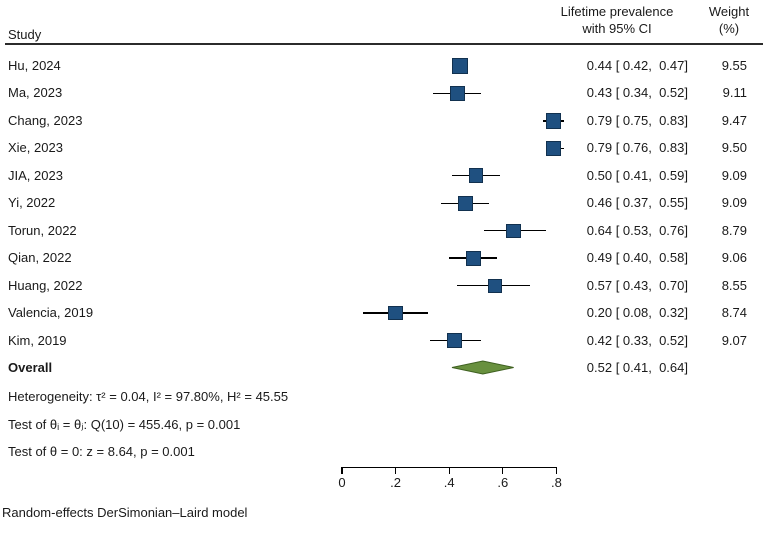 This screenshot has height=546, width=767. Describe the element at coordinates (637, 175) in the screenshot. I see `effect-ci-text: 0.50 [ 0.41, 0.59]` at that location.